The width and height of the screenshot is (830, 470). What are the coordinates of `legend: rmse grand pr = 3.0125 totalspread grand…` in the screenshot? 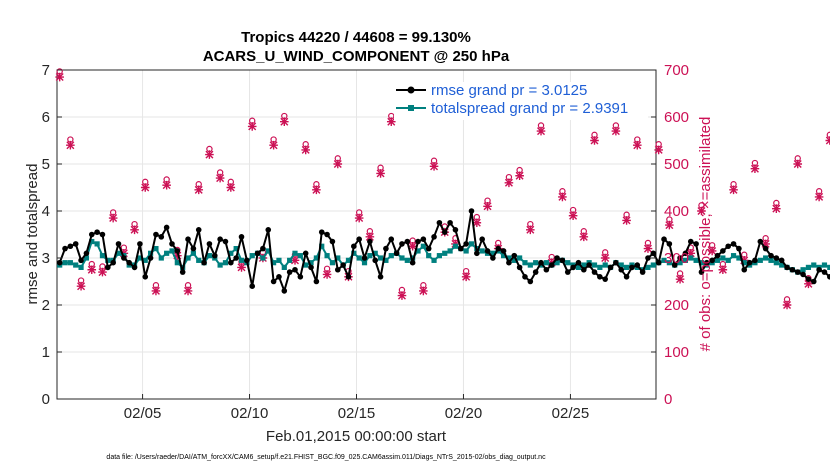 It's located at (521, 101).